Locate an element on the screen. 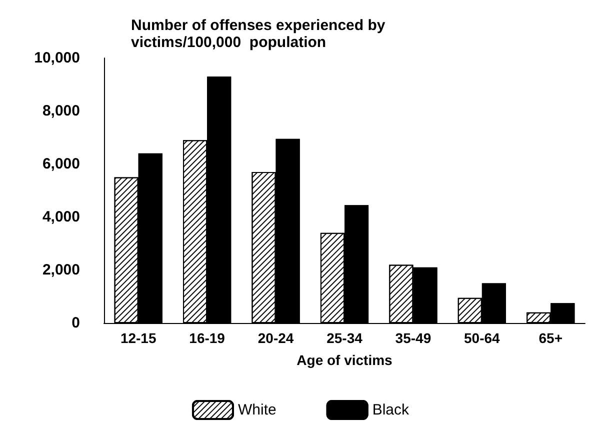 Image resolution: width=601 pixels, height=441 pixels. x-axis-title: Age of victims is located at coordinates (344, 360).